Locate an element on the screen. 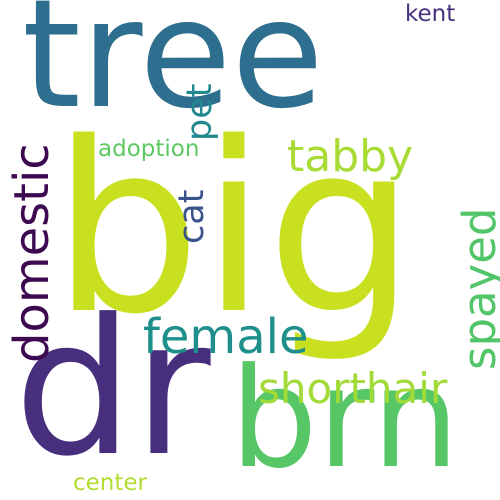 The width and height of the screenshot is (500, 500). word-kent: kent is located at coordinates (430, 14).